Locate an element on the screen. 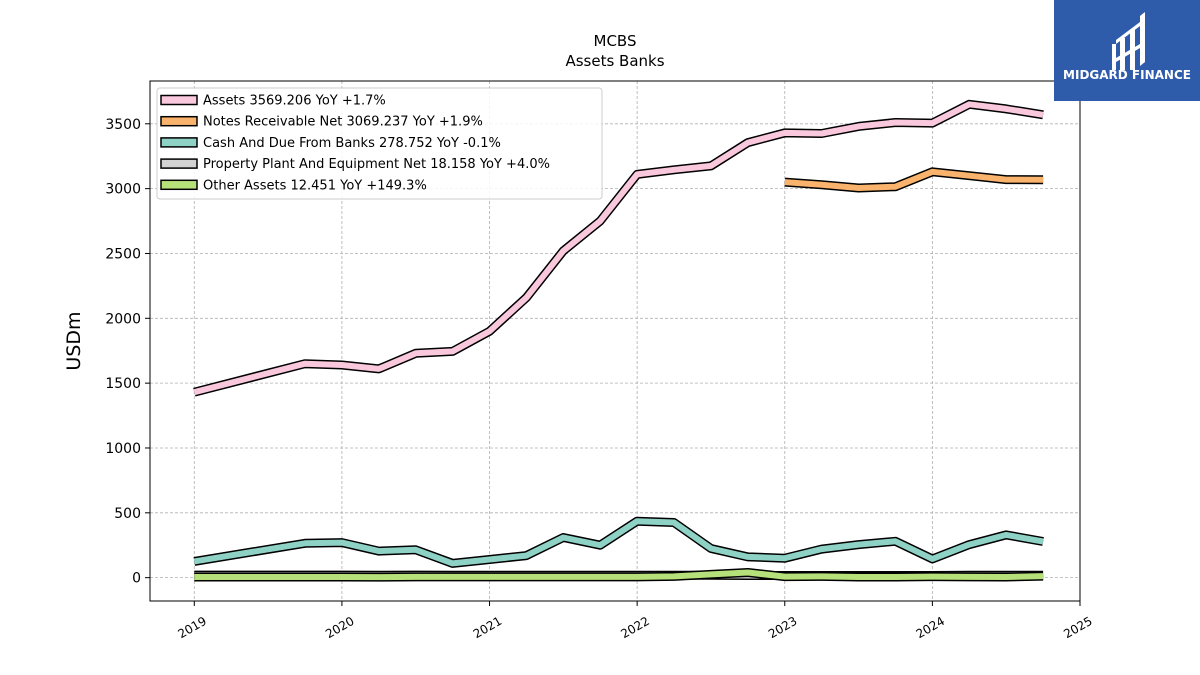 The image size is (1200, 675). x-tick-label: 2023 is located at coordinates (782, 627).